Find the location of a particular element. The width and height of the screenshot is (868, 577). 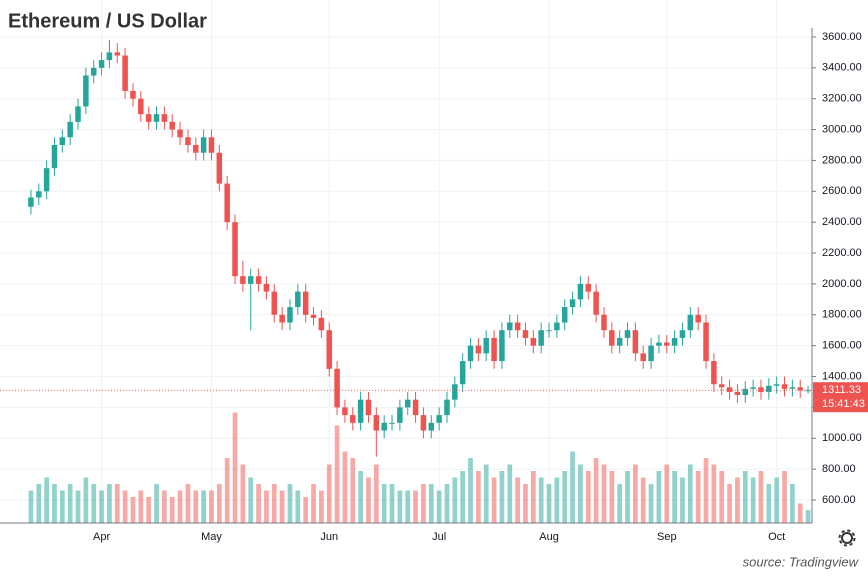

source: source: Tradingview is located at coordinates (801, 561).